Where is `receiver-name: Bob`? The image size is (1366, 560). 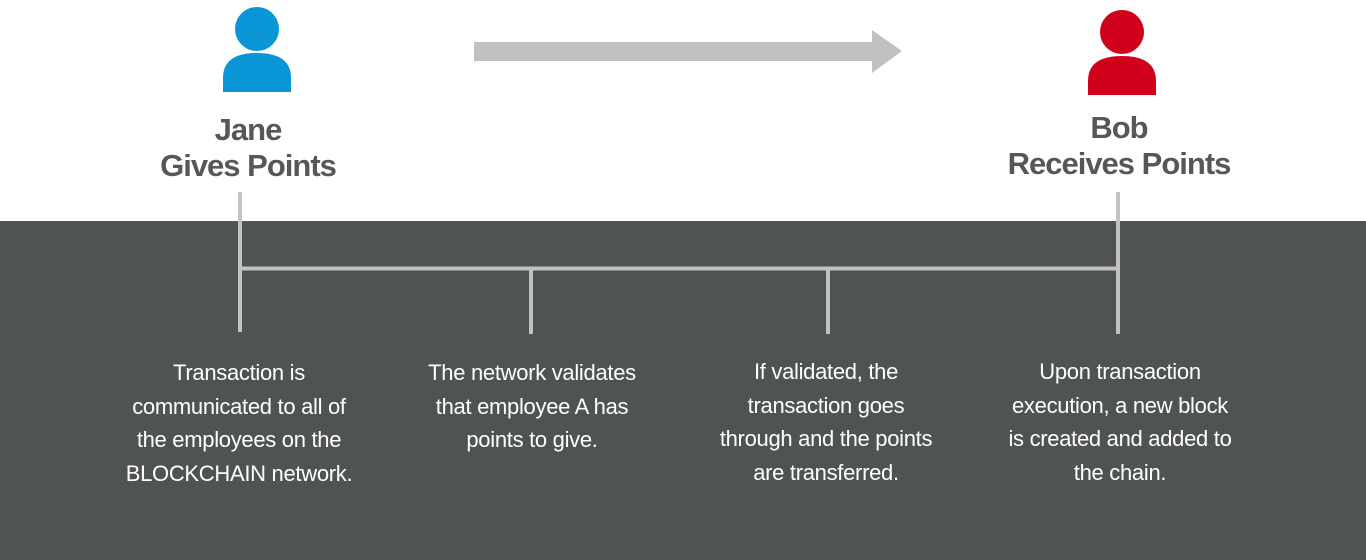 receiver-name: Bob is located at coordinates (1119, 127).